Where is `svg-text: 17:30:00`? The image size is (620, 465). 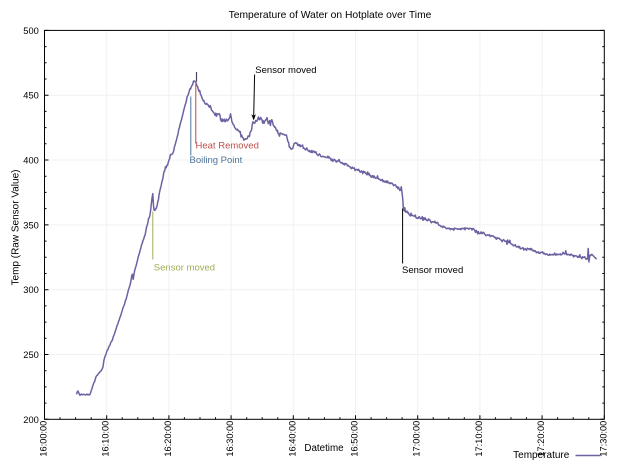 svg-text: 17:30:00 is located at coordinates (603, 439).